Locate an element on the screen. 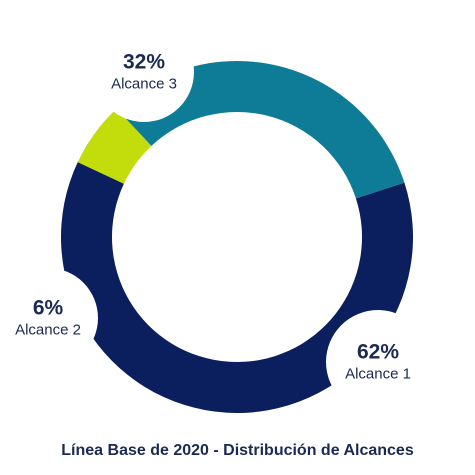 The image size is (475, 475). slice-name-alcance-2: Alcance 2 is located at coordinates (48, 330).